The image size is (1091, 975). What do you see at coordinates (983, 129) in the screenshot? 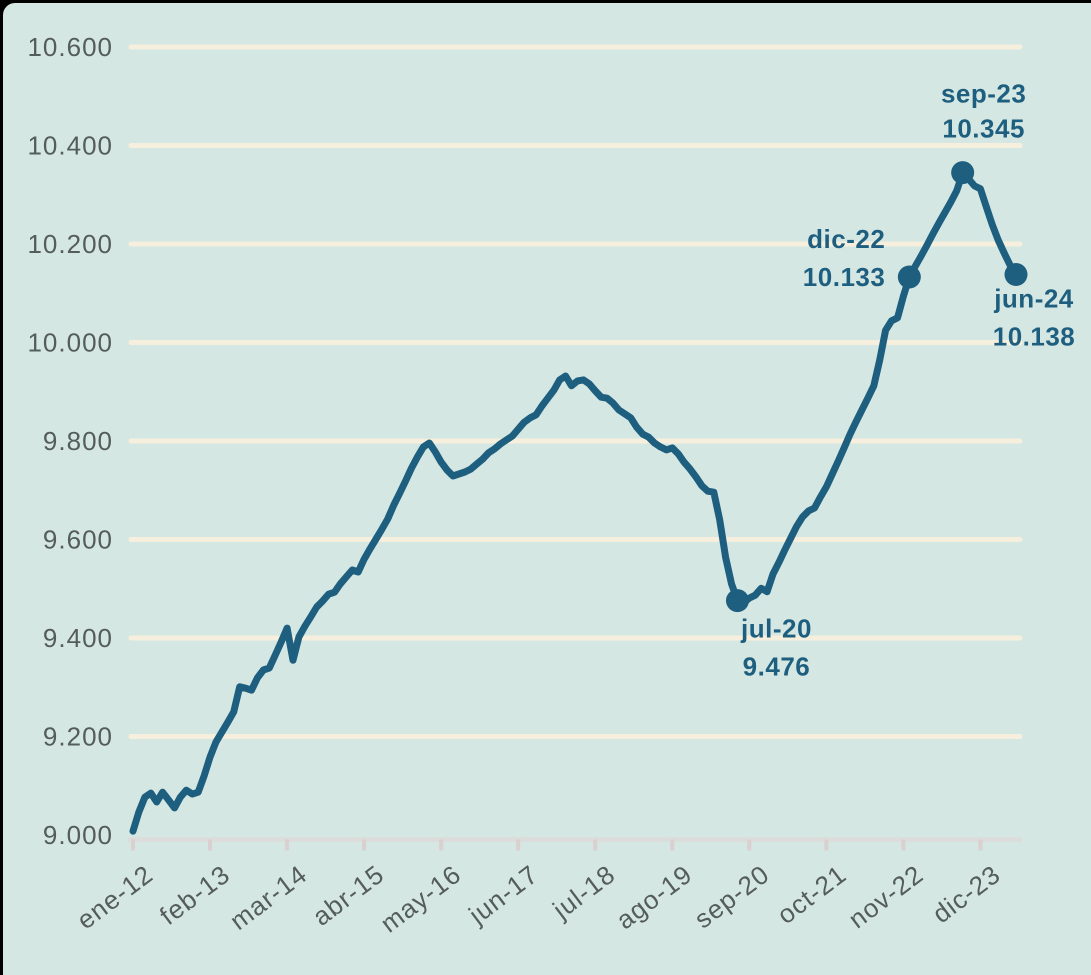
I see `annotation-value-label: 10.345` at bounding box center [983, 129].